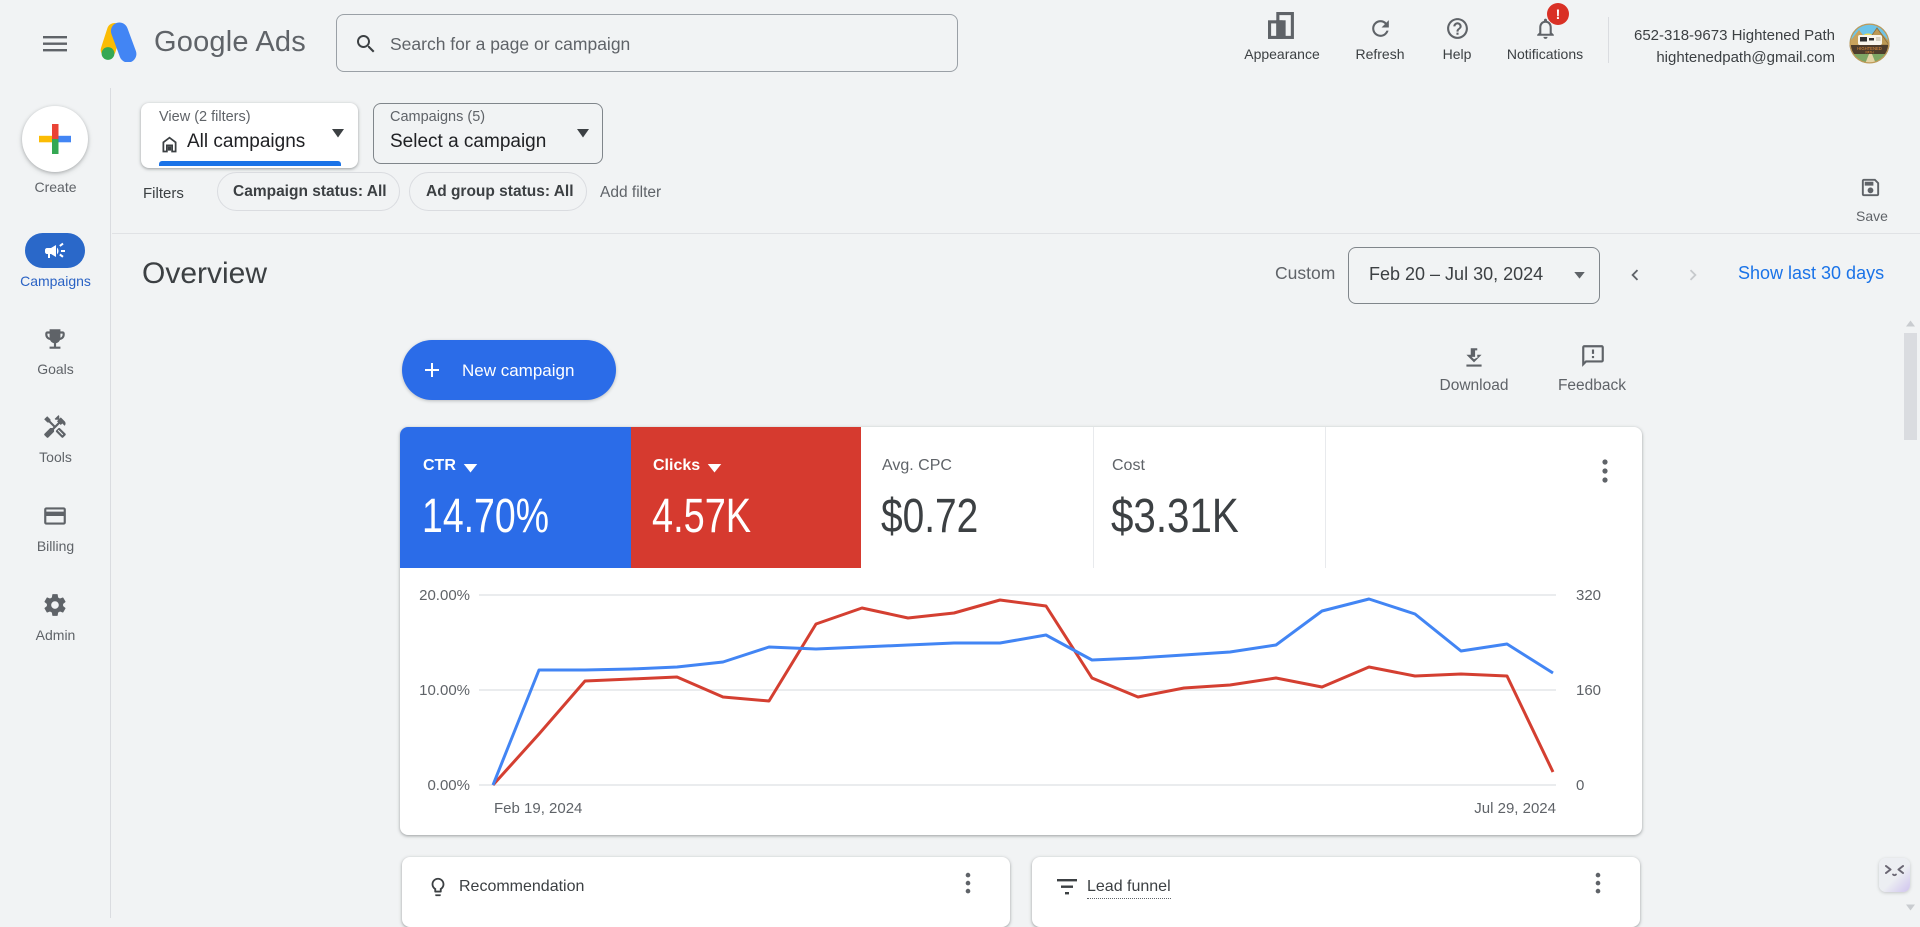  Describe the element at coordinates (1869, 53) in the screenshot. I see `svg-text: PATH` at that location.